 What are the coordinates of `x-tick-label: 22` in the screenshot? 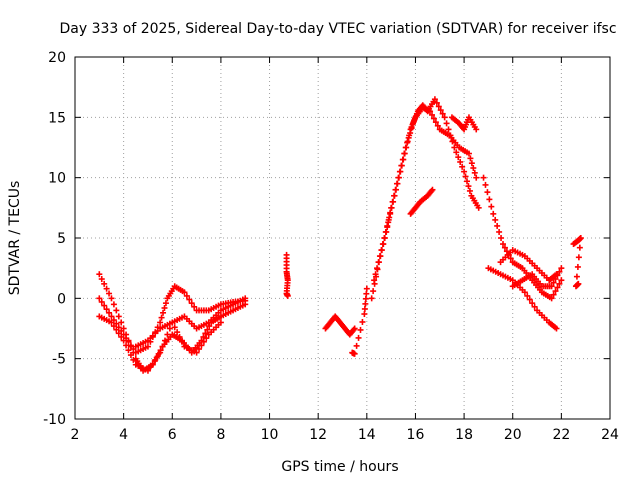 It's located at (561, 435).